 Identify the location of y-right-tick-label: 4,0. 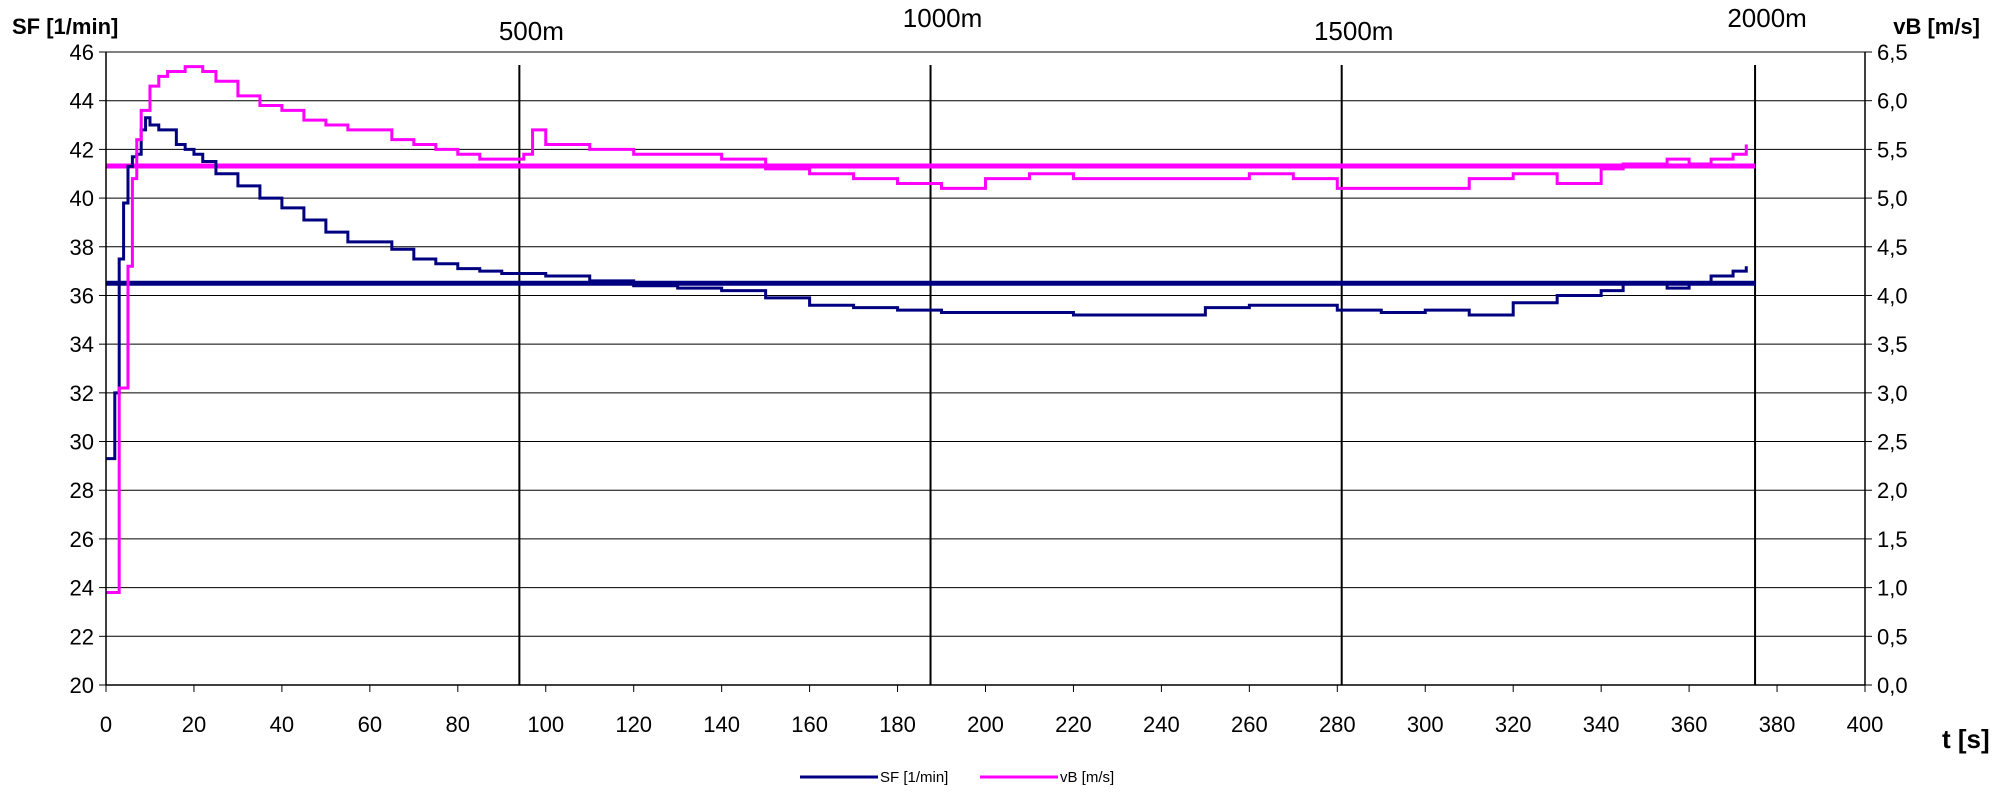
(1892, 295).